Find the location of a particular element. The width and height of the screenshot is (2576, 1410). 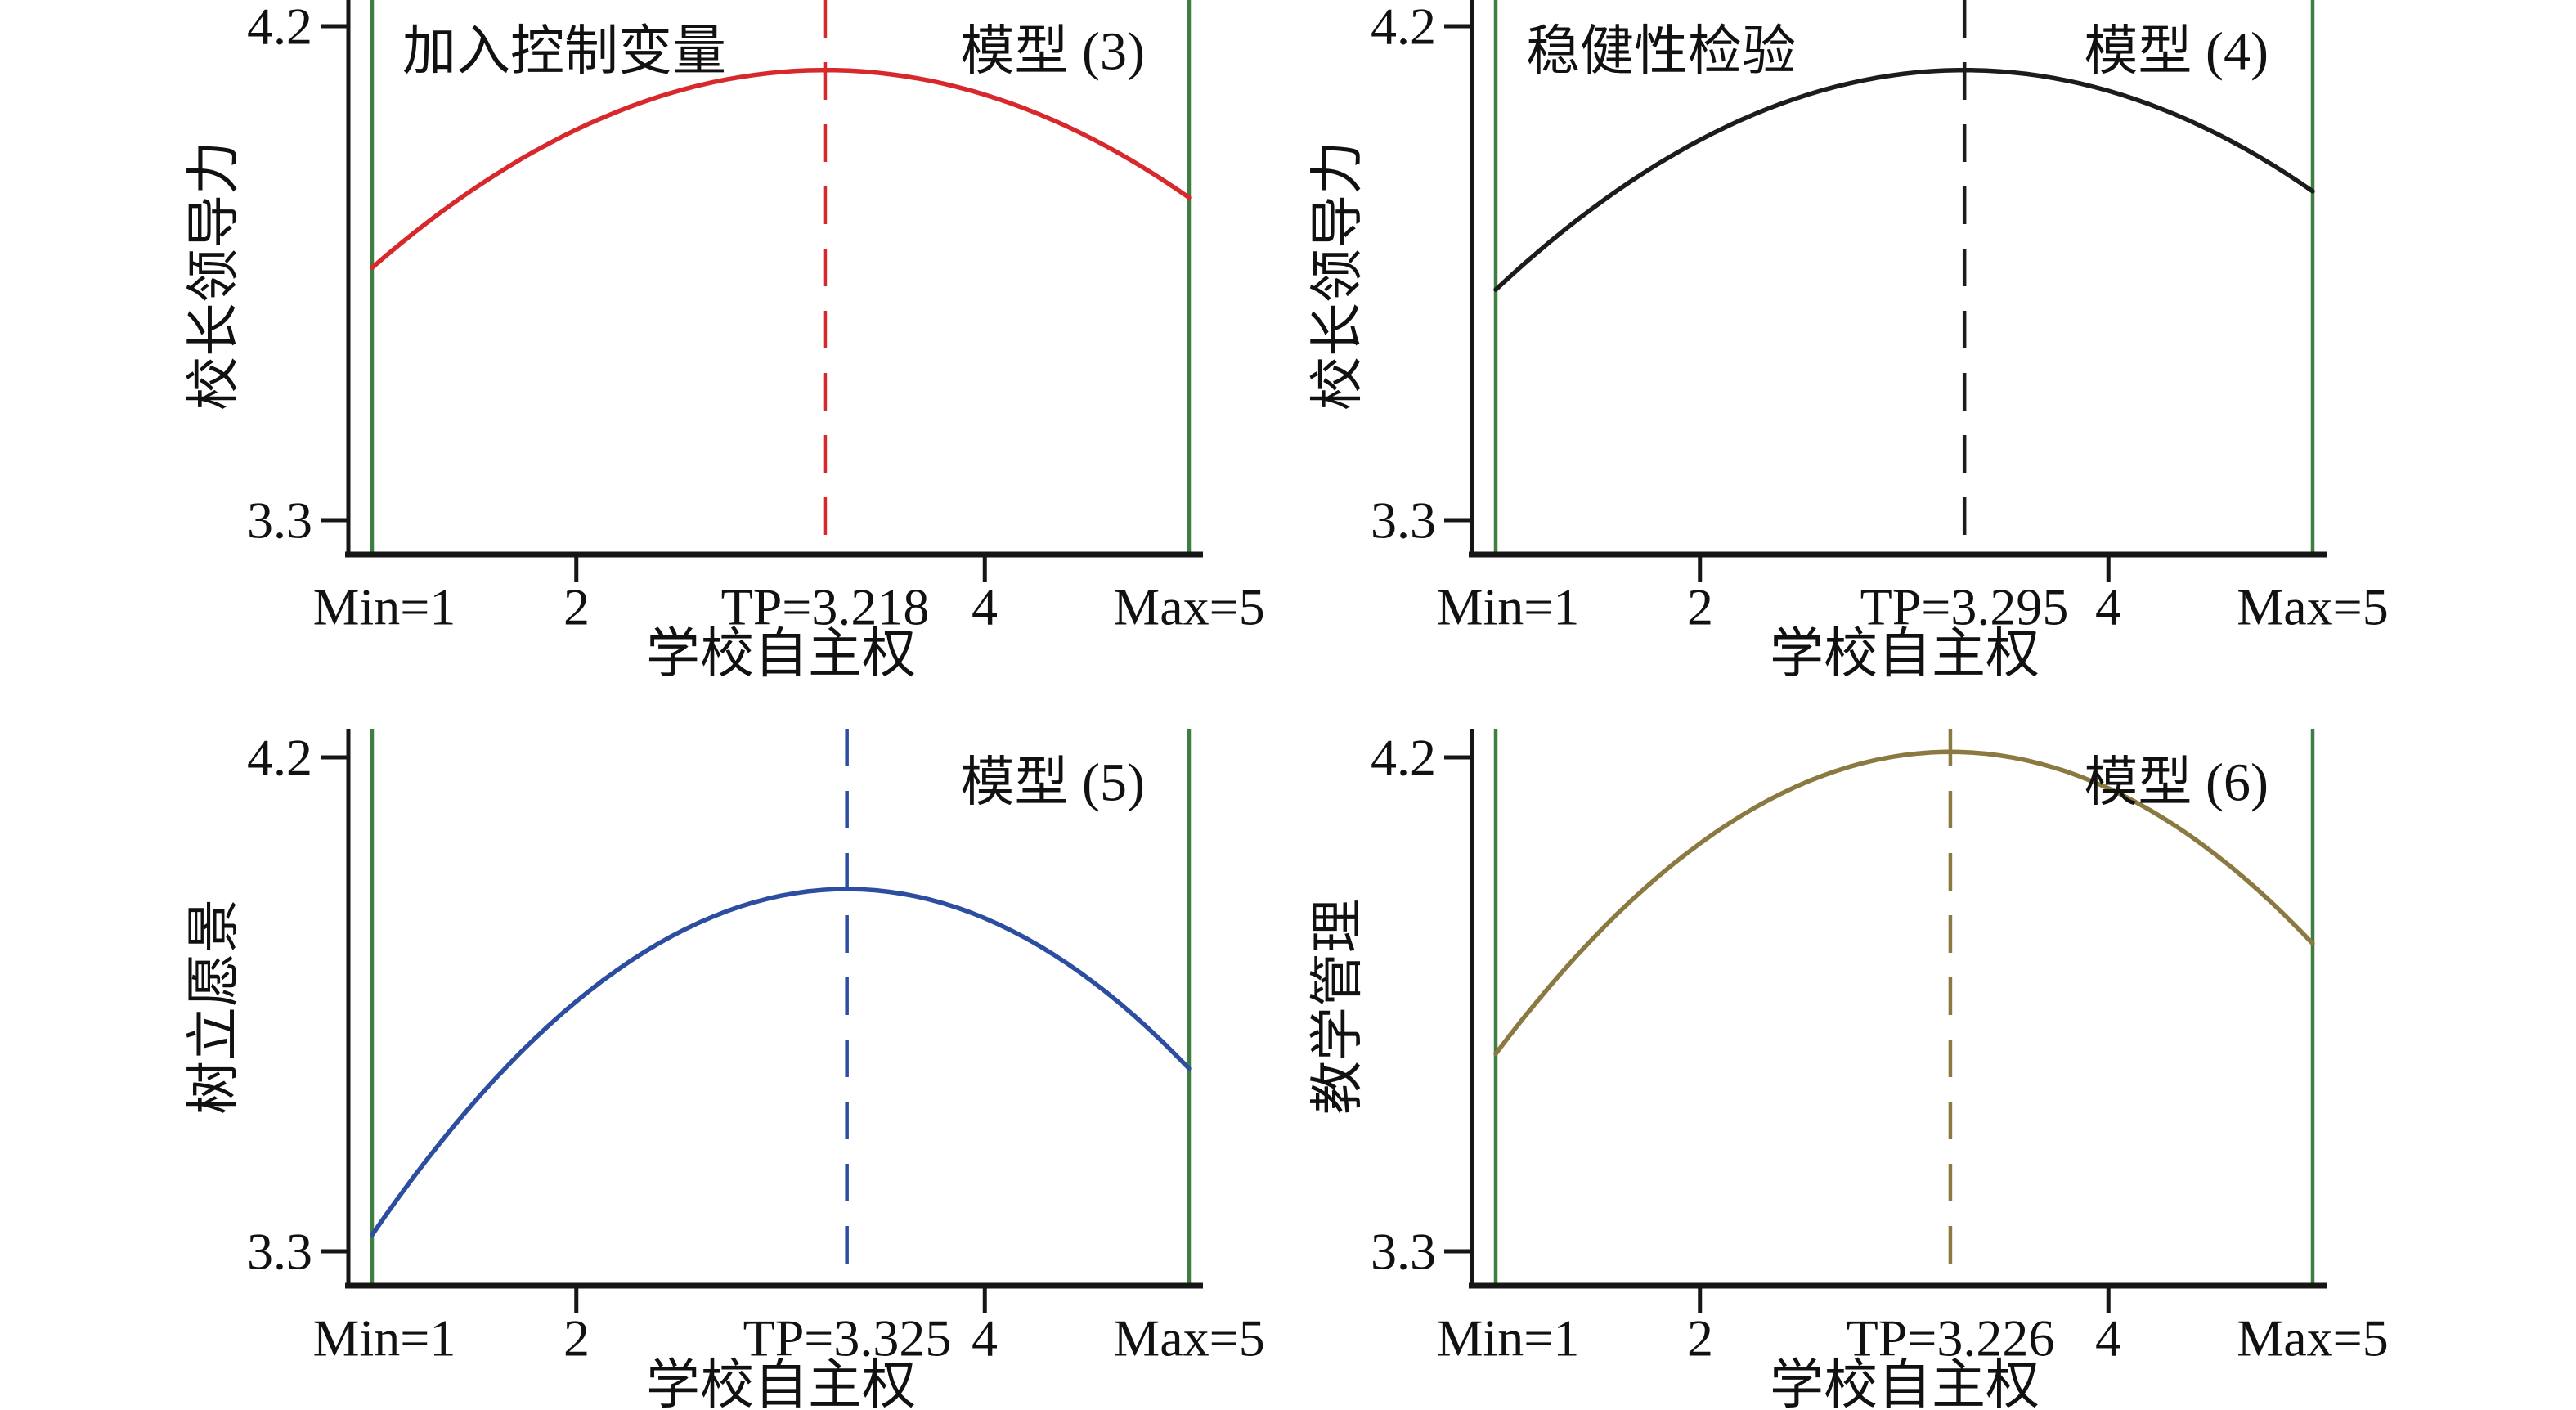

x-tick-label-tp: TP=3.218 is located at coordinates (825, 607).